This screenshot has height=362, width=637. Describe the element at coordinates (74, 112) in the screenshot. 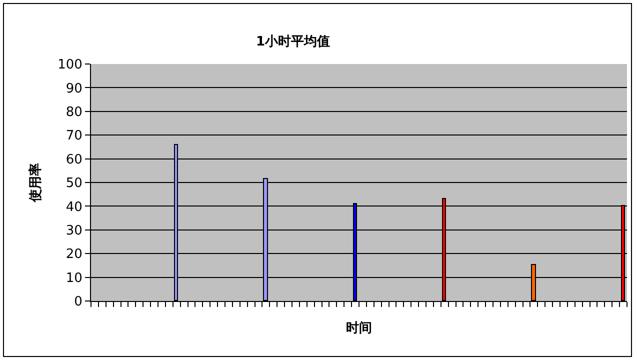

I see `y-tick-label: 80` at that location.